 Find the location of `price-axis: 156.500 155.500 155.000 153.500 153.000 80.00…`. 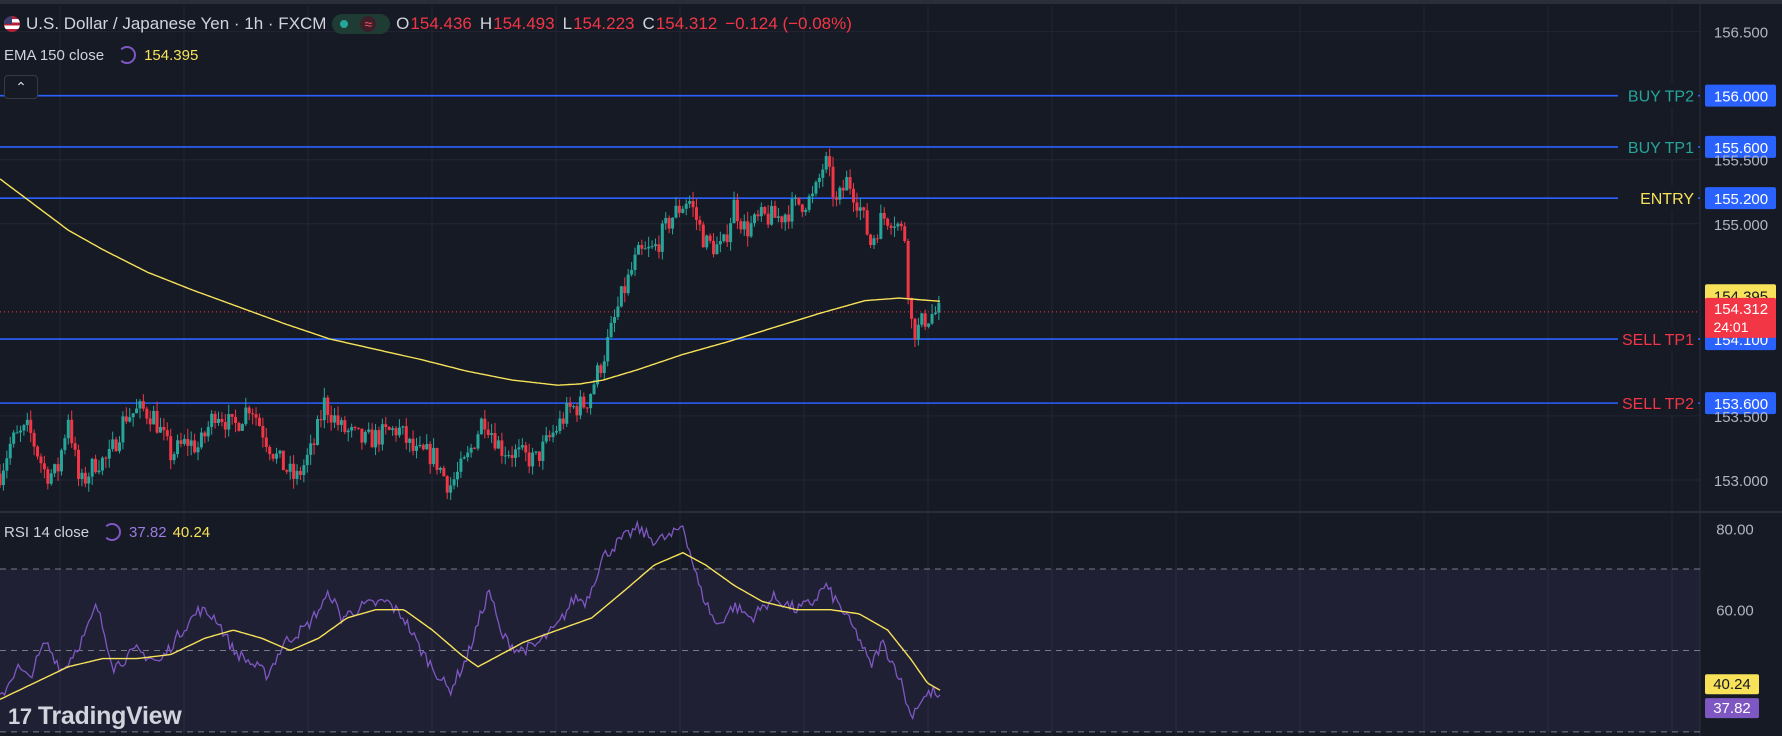

price-axis: 156.500 155.500 155.000 153.500 153.000 80.00… is located at coordinates (1740, 372).